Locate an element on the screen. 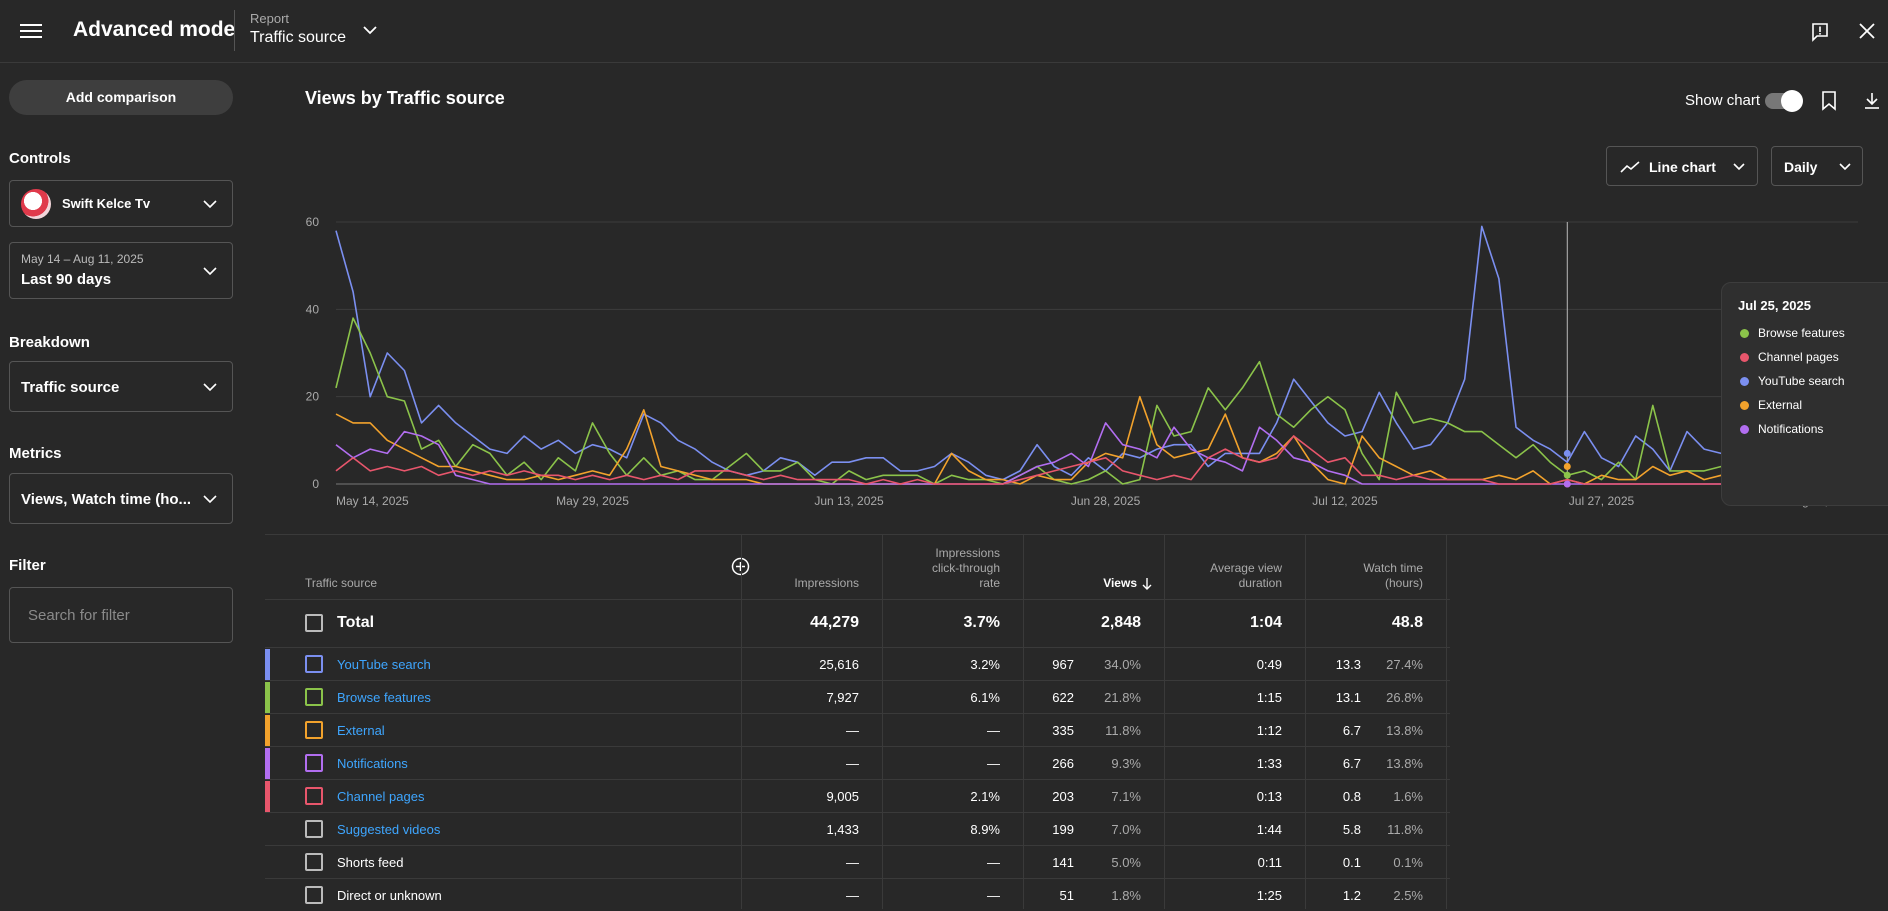  date-range-selector: May 14 – Aug 11, 2025 Last 90 days is located at coordinates (121, 270).